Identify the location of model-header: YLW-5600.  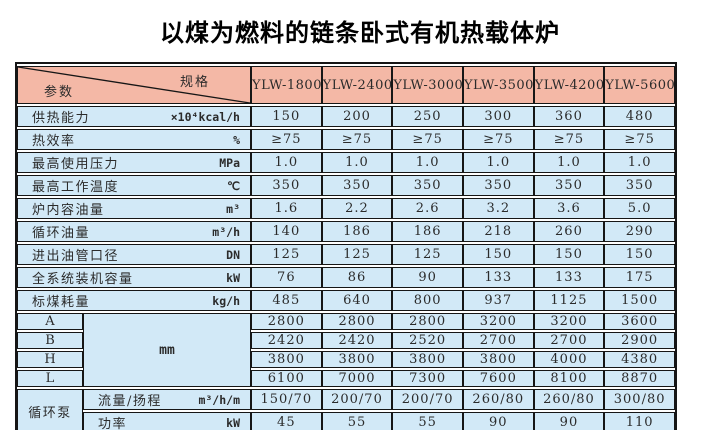
(639, 85).